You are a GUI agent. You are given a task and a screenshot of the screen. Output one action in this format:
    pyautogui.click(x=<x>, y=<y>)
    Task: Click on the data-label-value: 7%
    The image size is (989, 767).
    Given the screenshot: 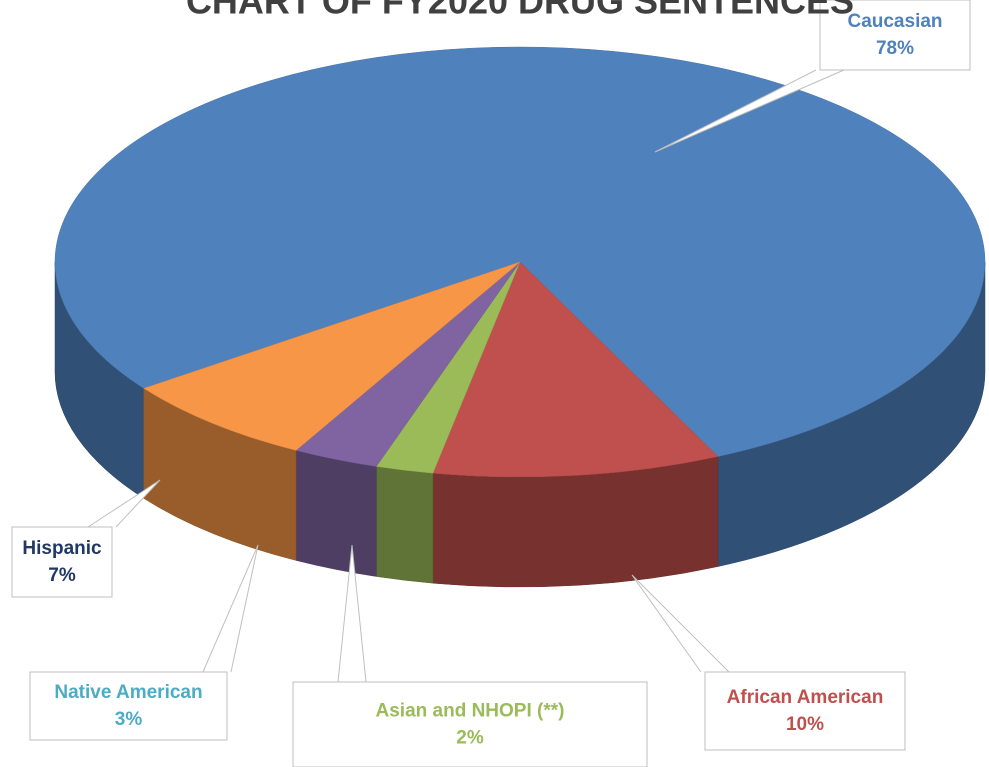 What is the action you would take?
    pyautogui.click(x=62, y=575)
    